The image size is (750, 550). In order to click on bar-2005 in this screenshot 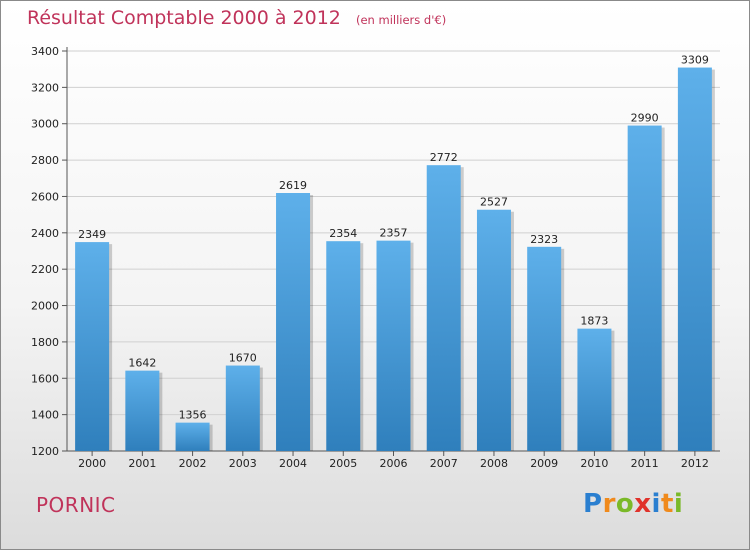, I will do `click(343, 346)`.